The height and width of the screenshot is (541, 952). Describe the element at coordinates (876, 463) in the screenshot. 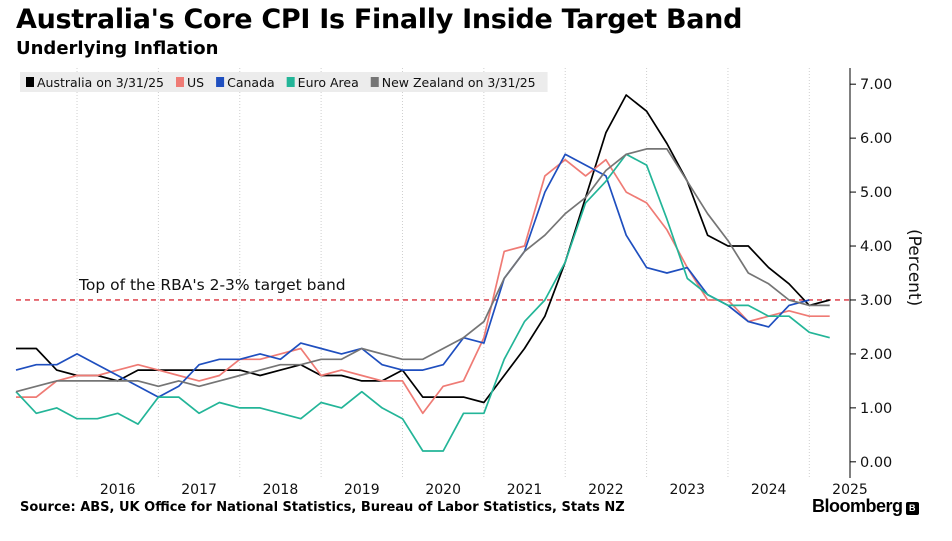

I see `y-tick-label: 0.00` at that location.